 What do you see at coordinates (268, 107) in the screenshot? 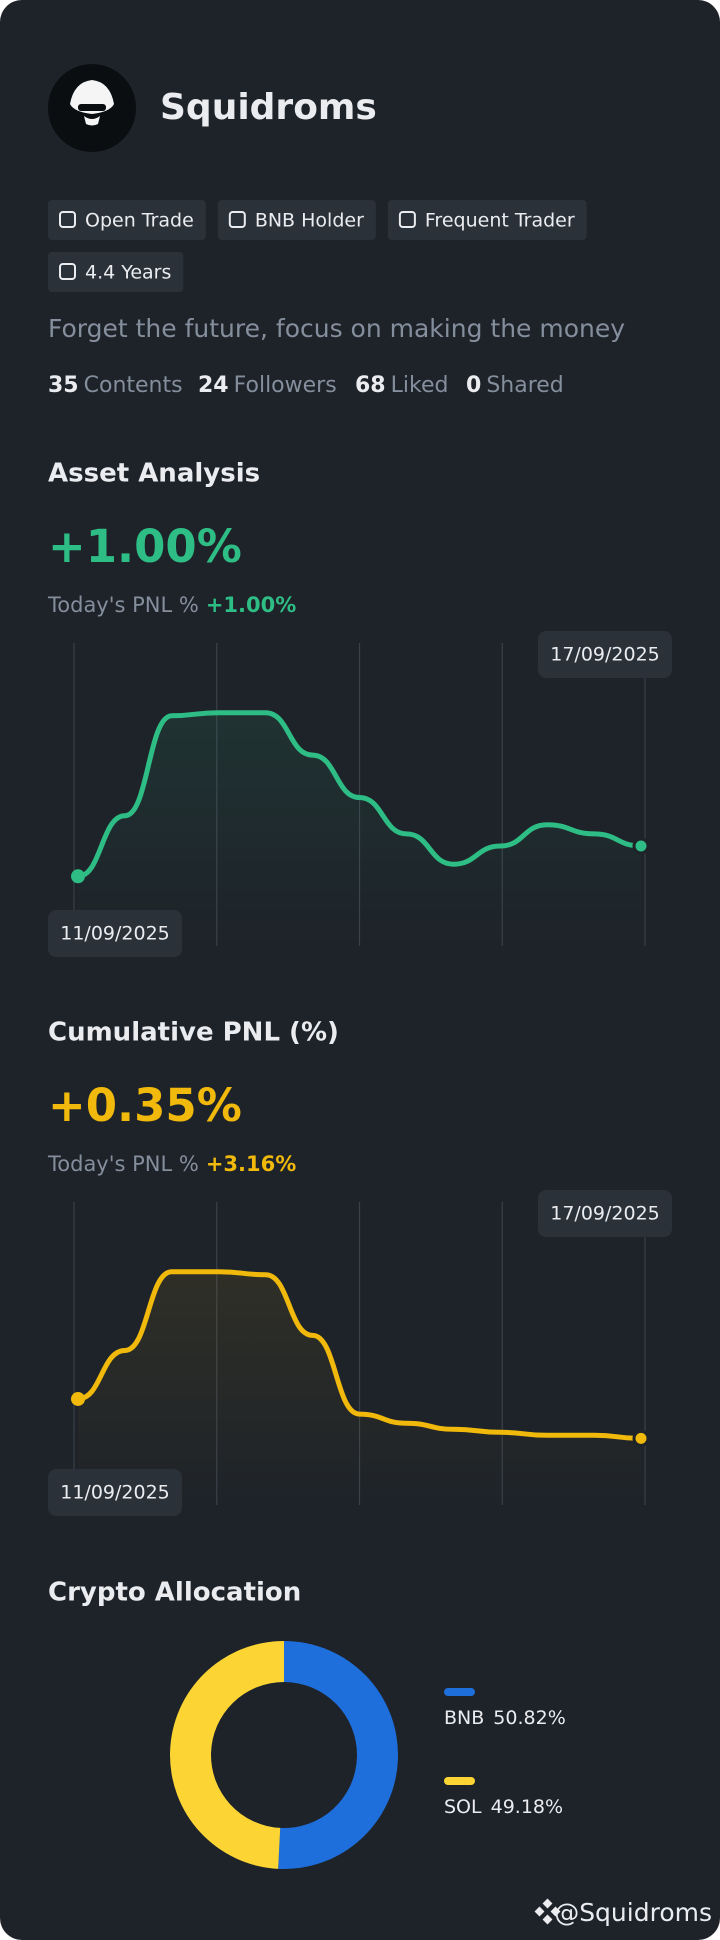
I see `username: Squidroms` at bounding box center [268, 107].